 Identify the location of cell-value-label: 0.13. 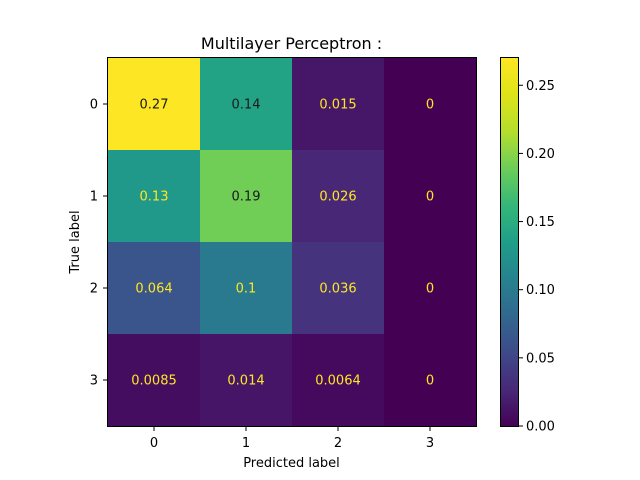
(154, 197).